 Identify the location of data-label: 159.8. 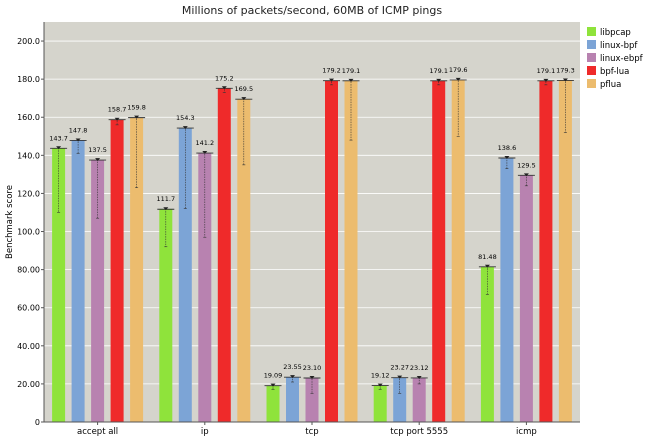
(136, 108).